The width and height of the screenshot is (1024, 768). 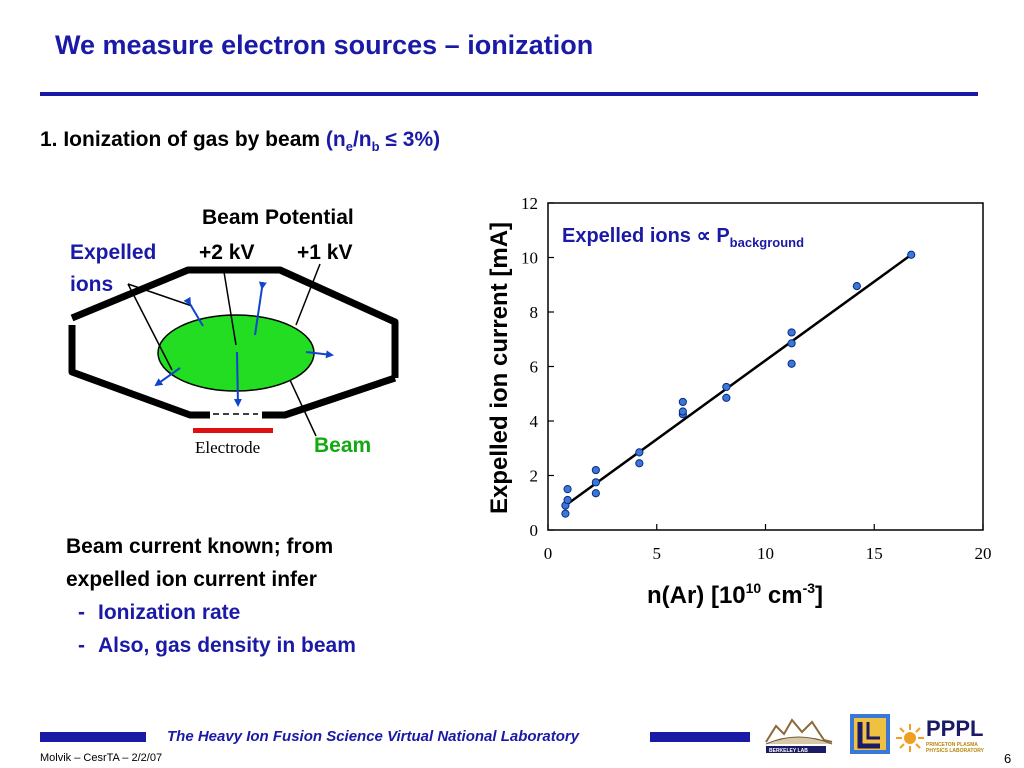 I want to click on ratio-n: (n, so click(x=335, y=139).